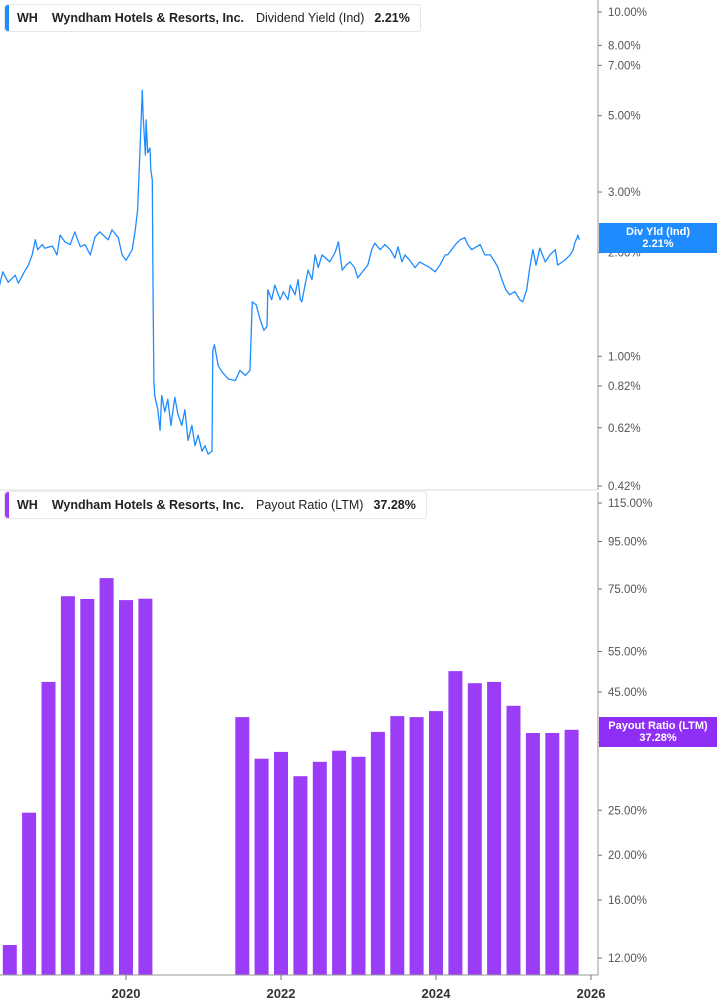 The height and width of the screenshot is (1005, 717). What do you see at coordinates (126, 993) in the screenshot?
I see `x-tick-label: 2020` at bounding box center [126, 993].